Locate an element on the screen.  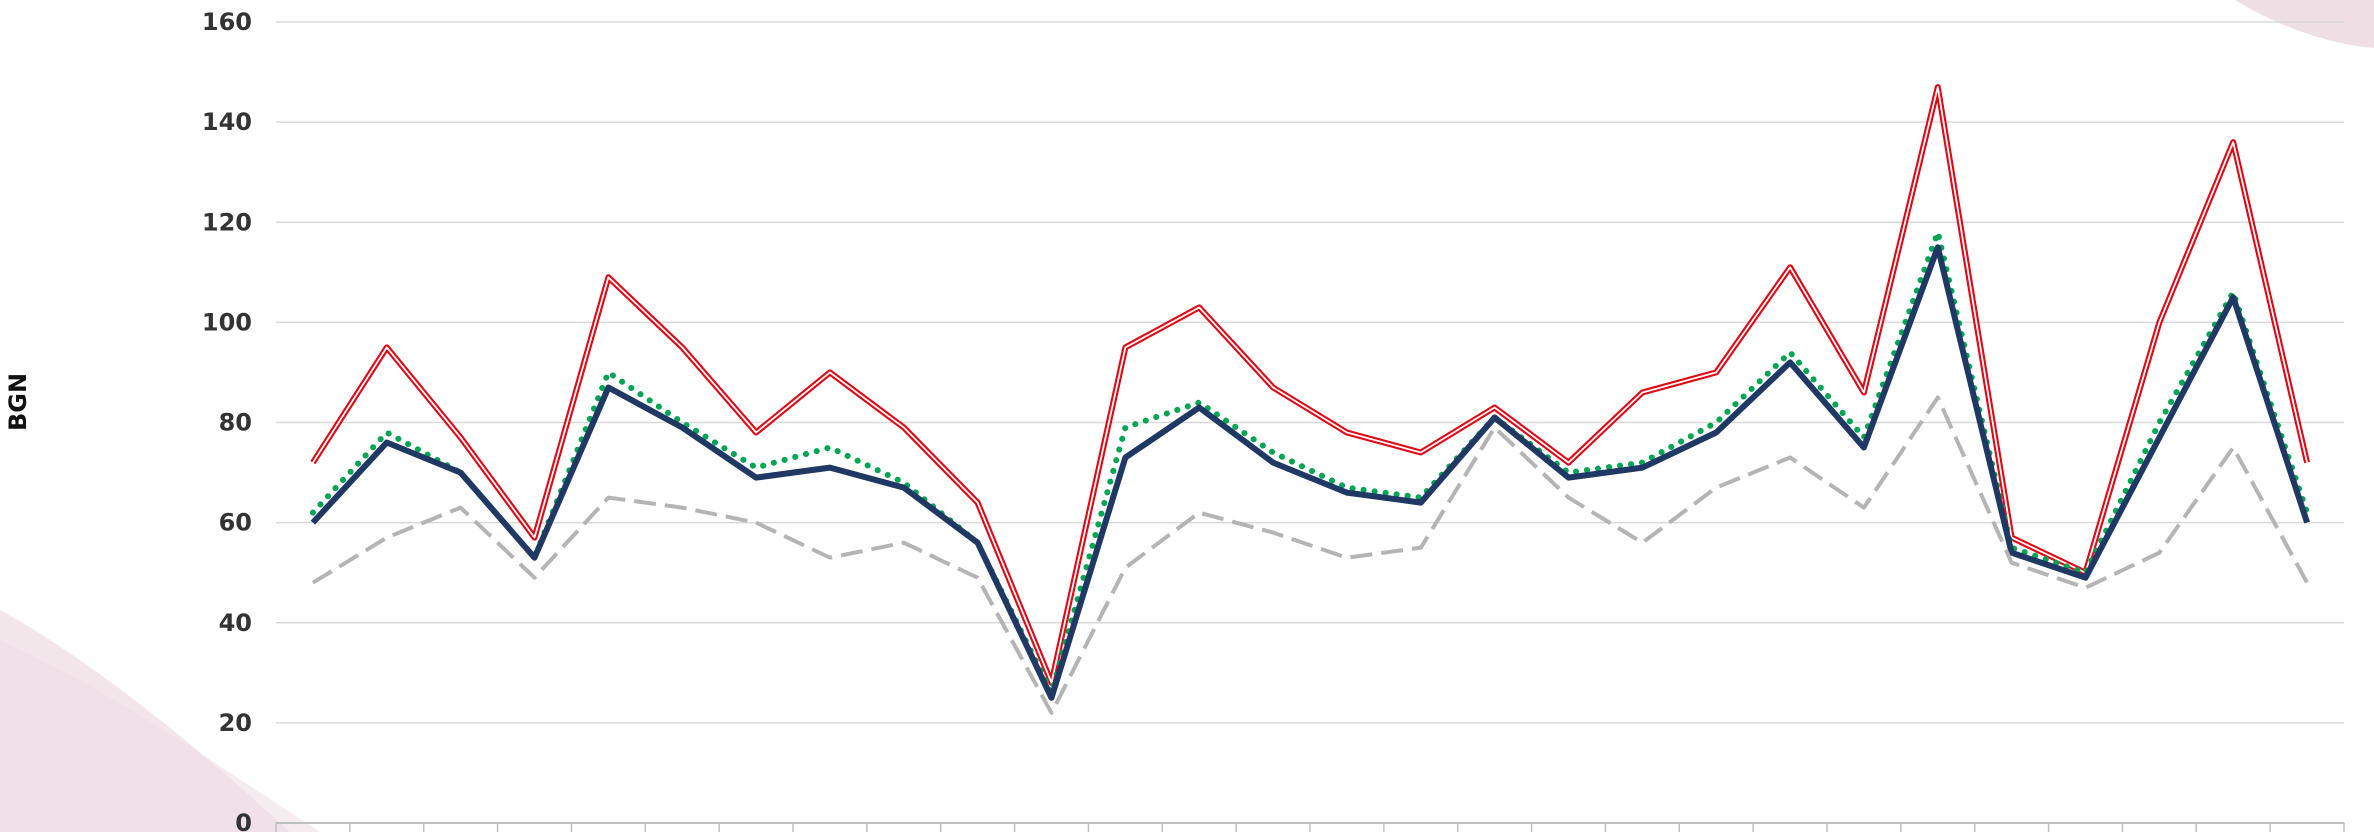
x-axis-ticks is located at coordinates (1310, 827).